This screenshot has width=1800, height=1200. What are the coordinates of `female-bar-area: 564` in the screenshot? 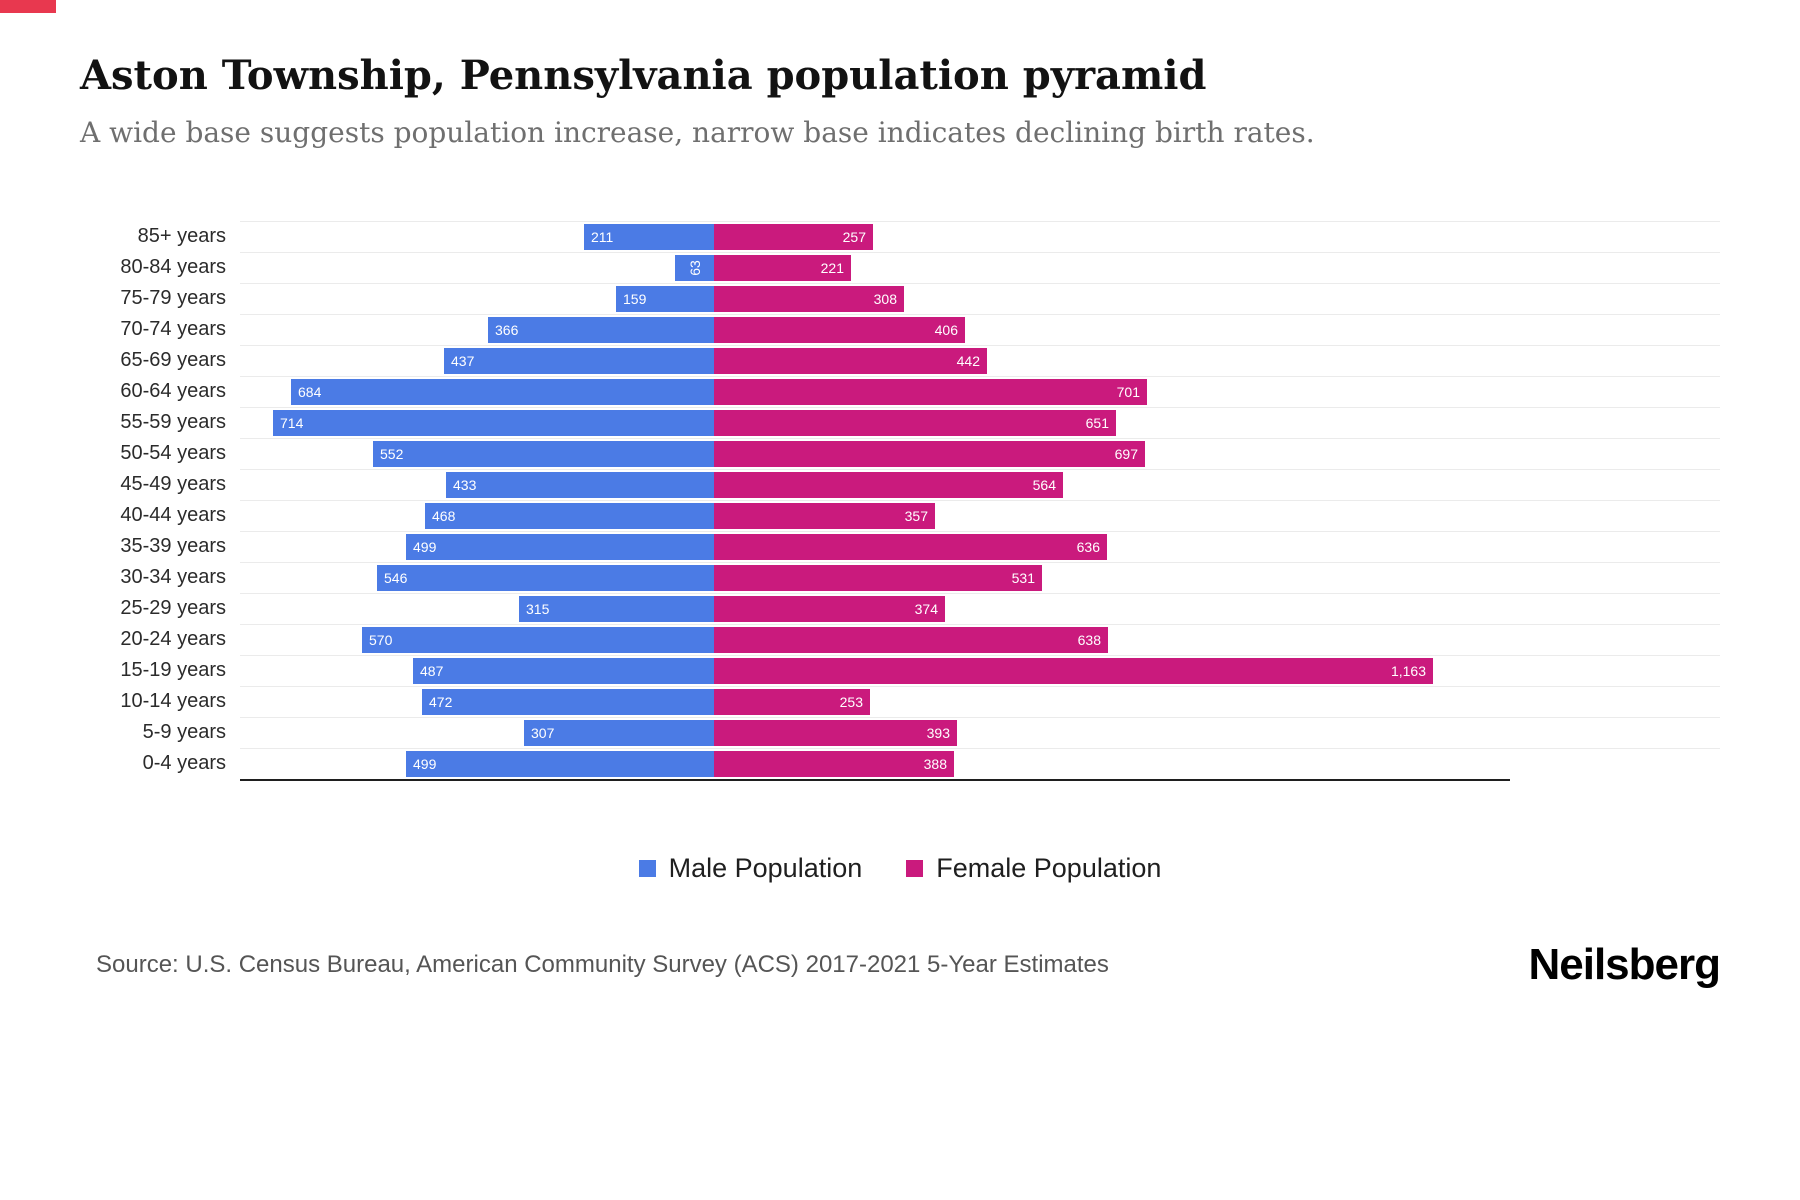 It's located at (1112, 485).